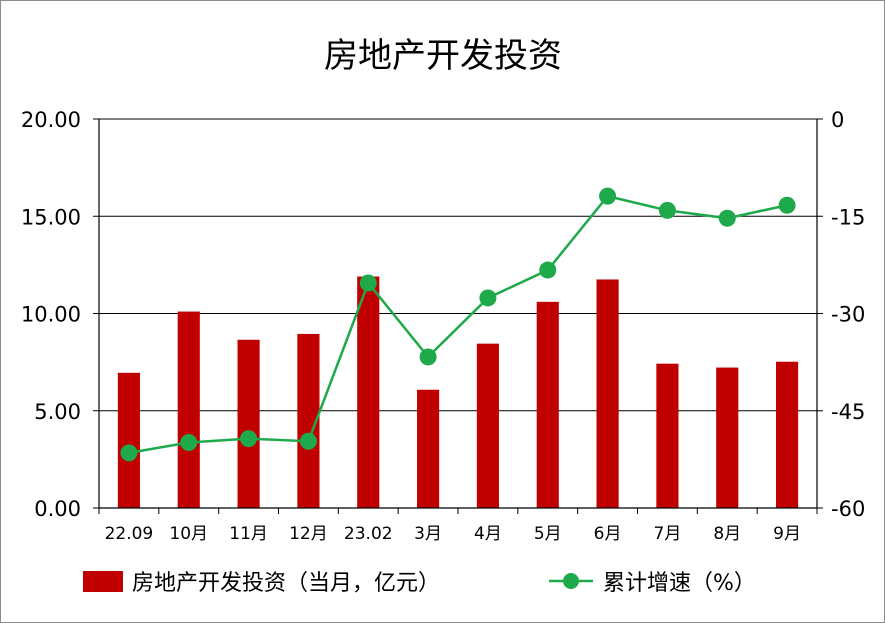 The width and height of the screenshot is (885, 623). Describe the element at coordinates (679, 583) in the screenshot. I see `legend-line-label: 累计增速（%）` at that location.